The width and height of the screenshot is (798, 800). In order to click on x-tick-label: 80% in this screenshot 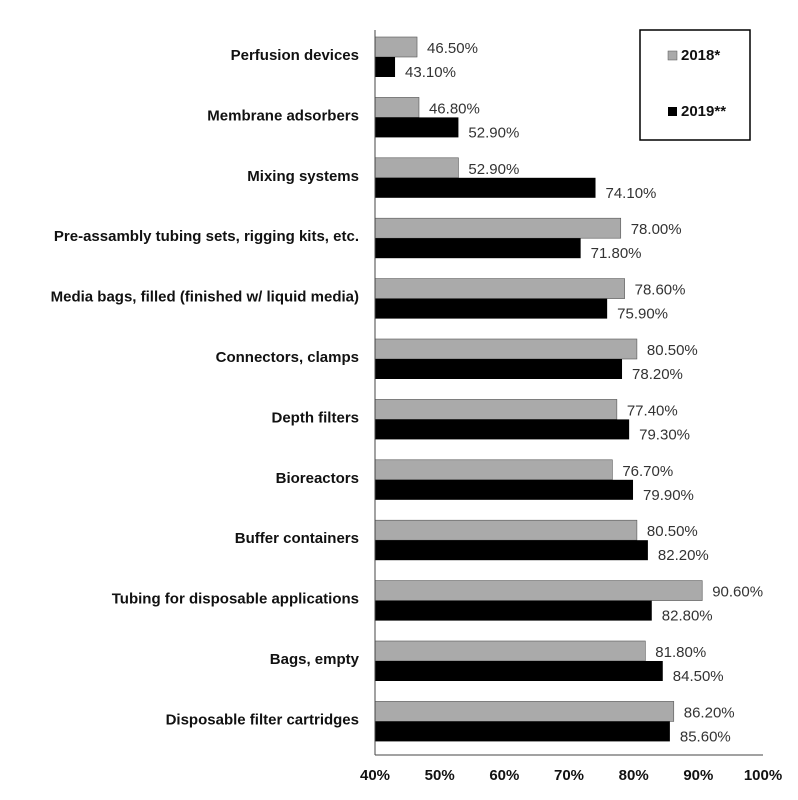, I will do `click(634, 775)`.